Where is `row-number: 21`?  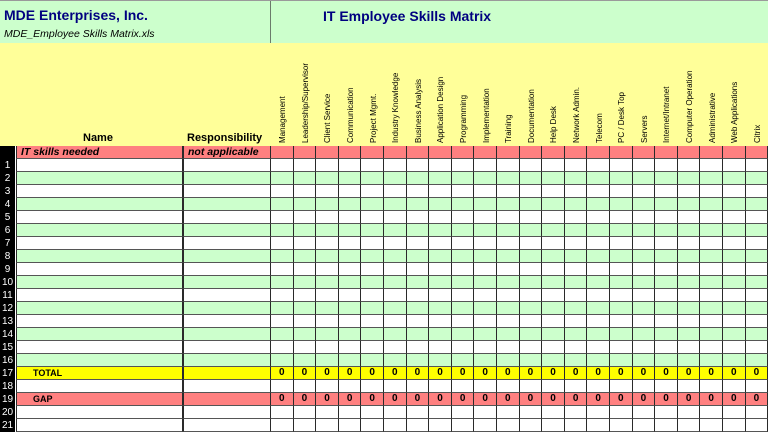
row-number: 21 is located at coordinates (7, 425).